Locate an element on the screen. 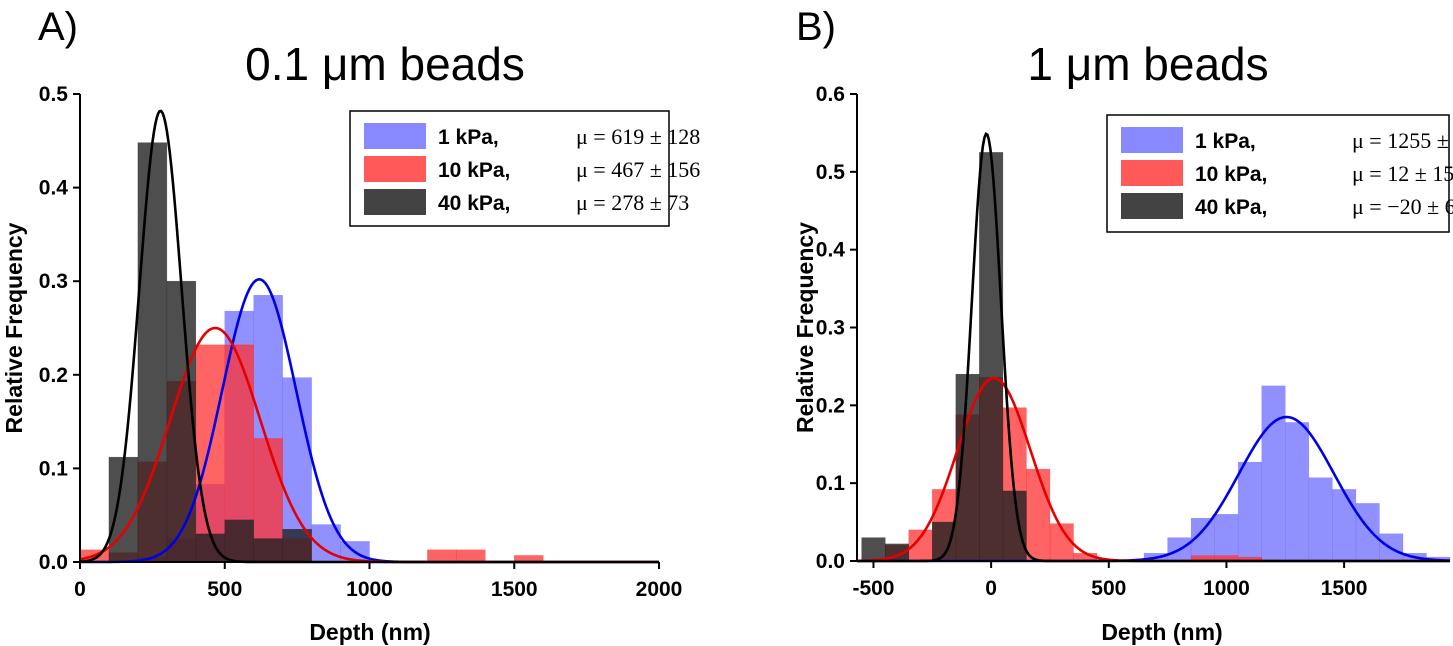  chart-title: 1 μm beads is located at coordinates (1147, 64).